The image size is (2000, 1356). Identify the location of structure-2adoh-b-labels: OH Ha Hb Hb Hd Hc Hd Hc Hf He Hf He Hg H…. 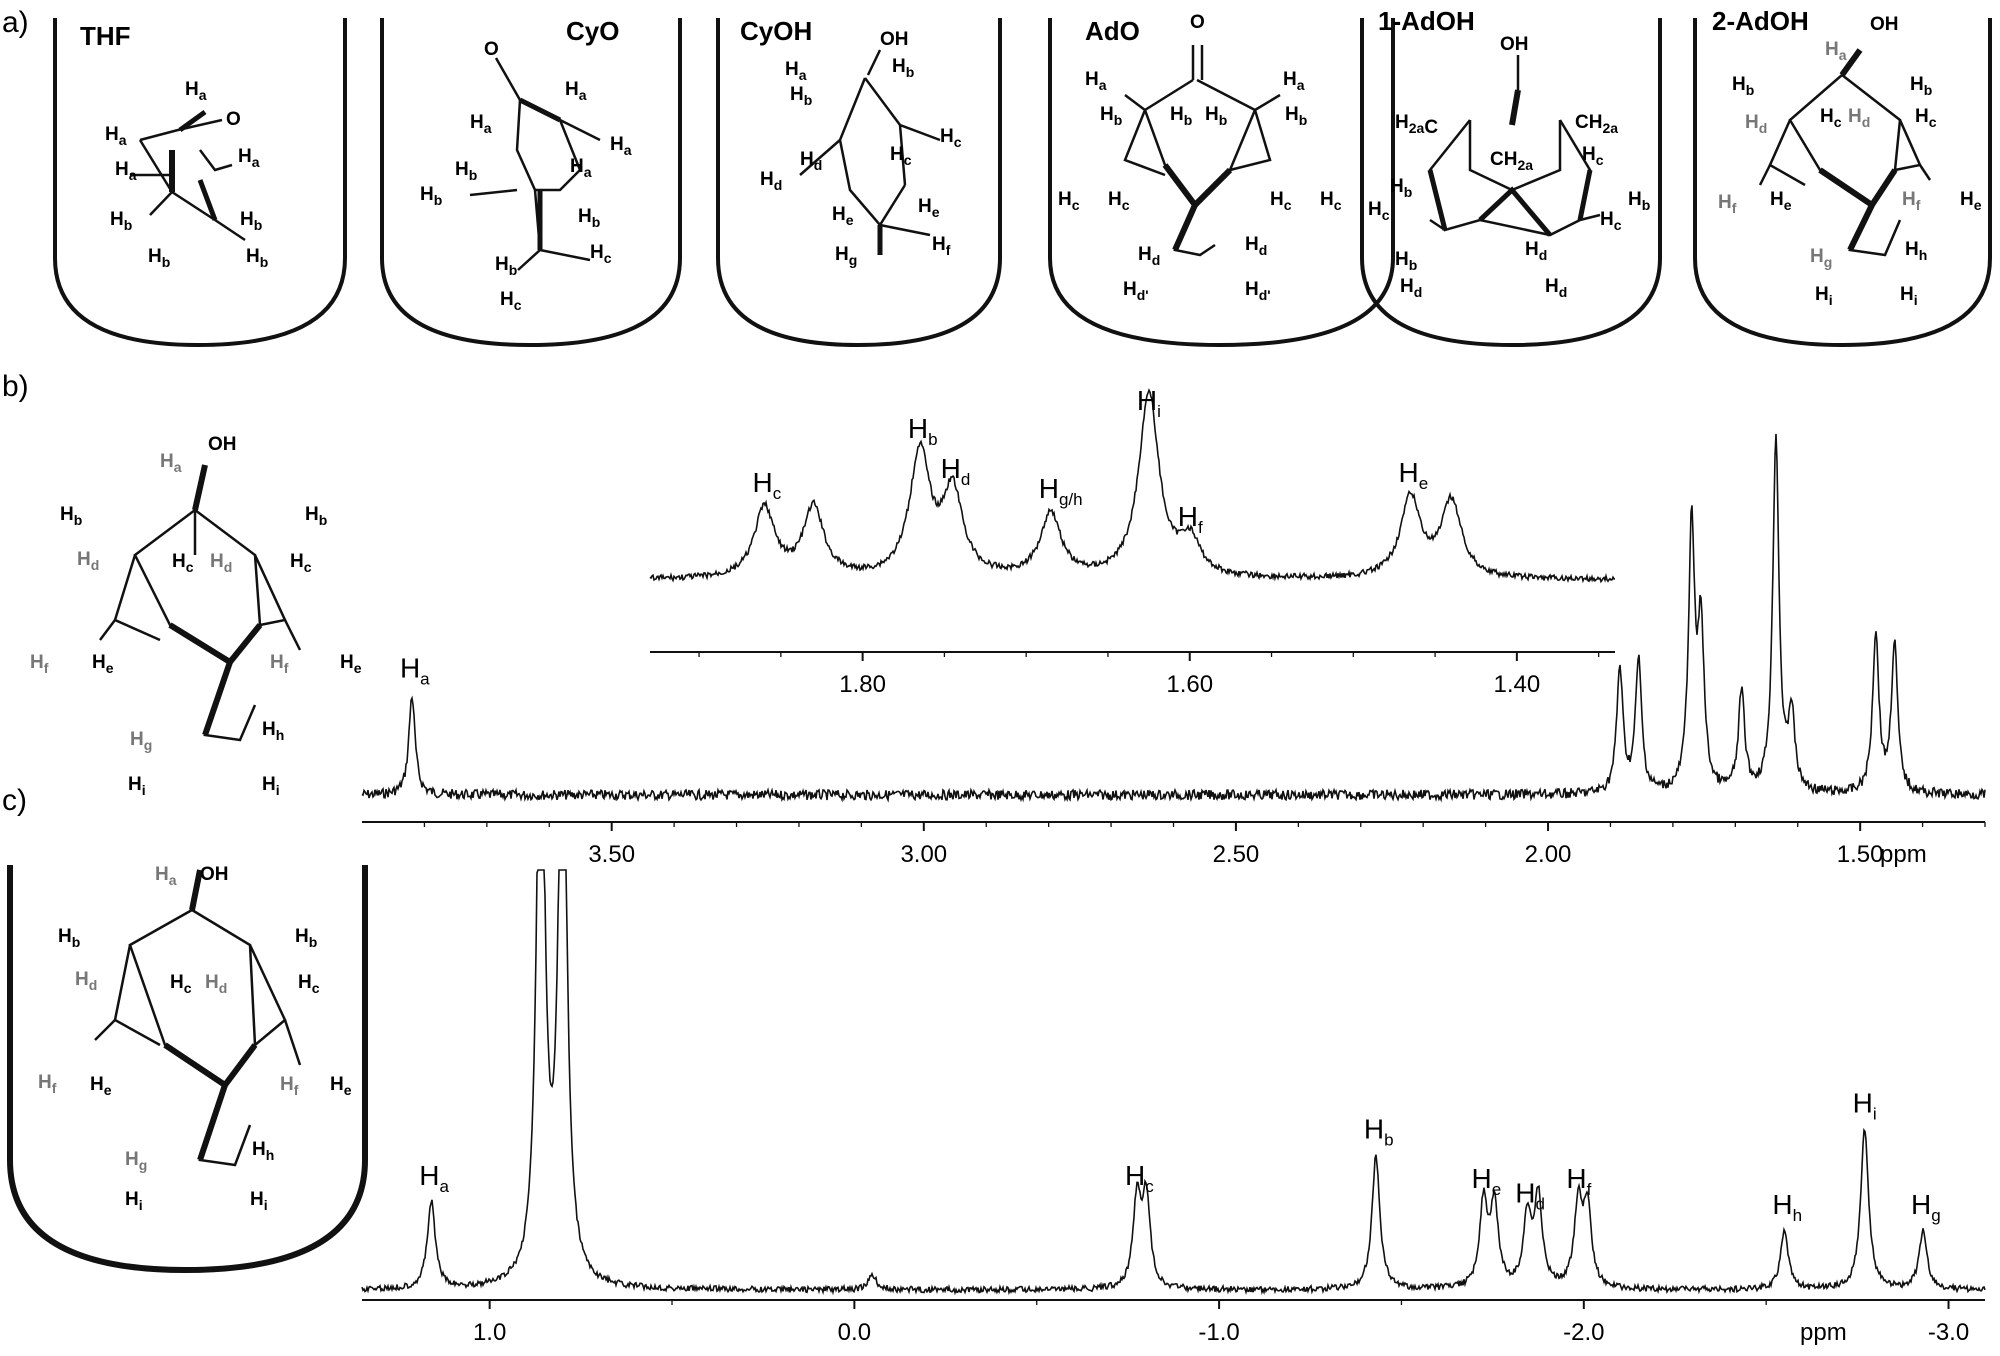
(196, 616).